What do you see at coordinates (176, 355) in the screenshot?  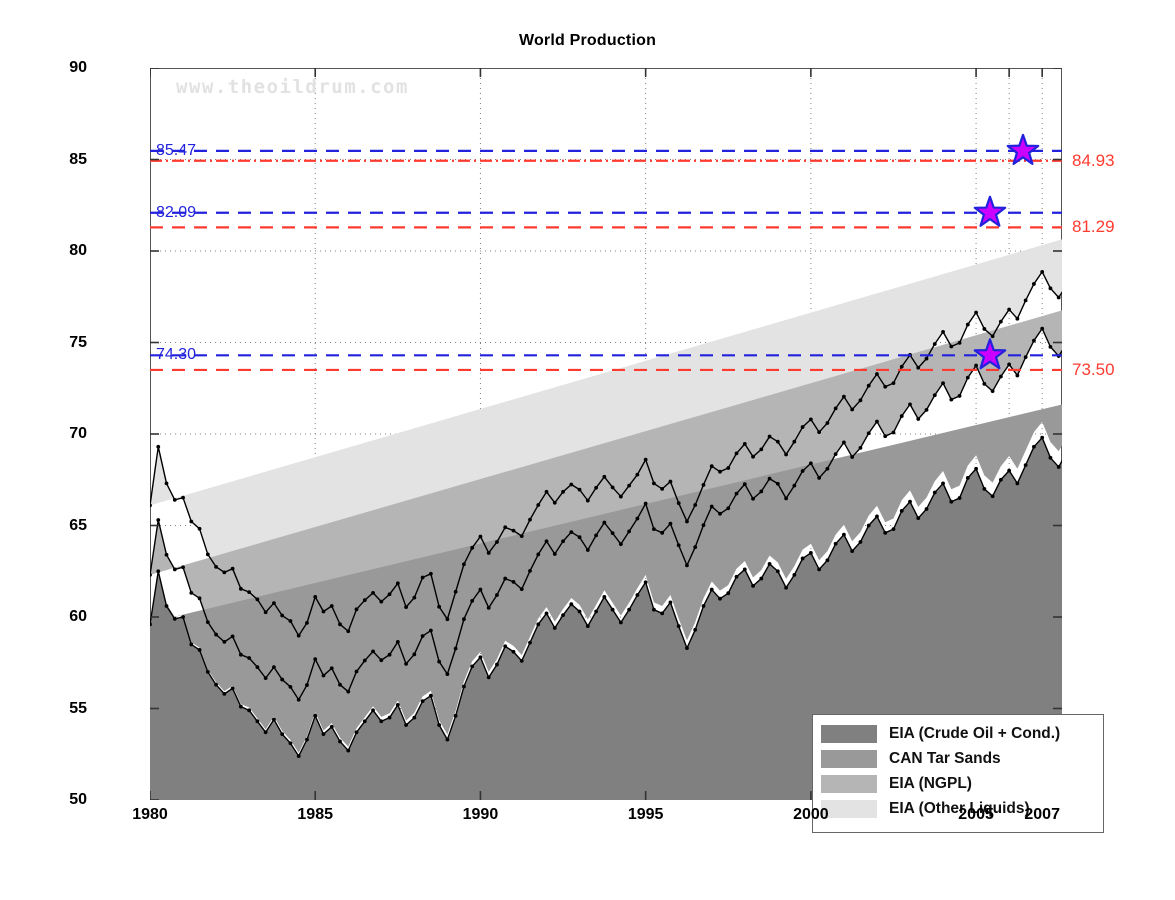 I see `reference-value-label-left: 74.30` at bounding box center [176, 355].